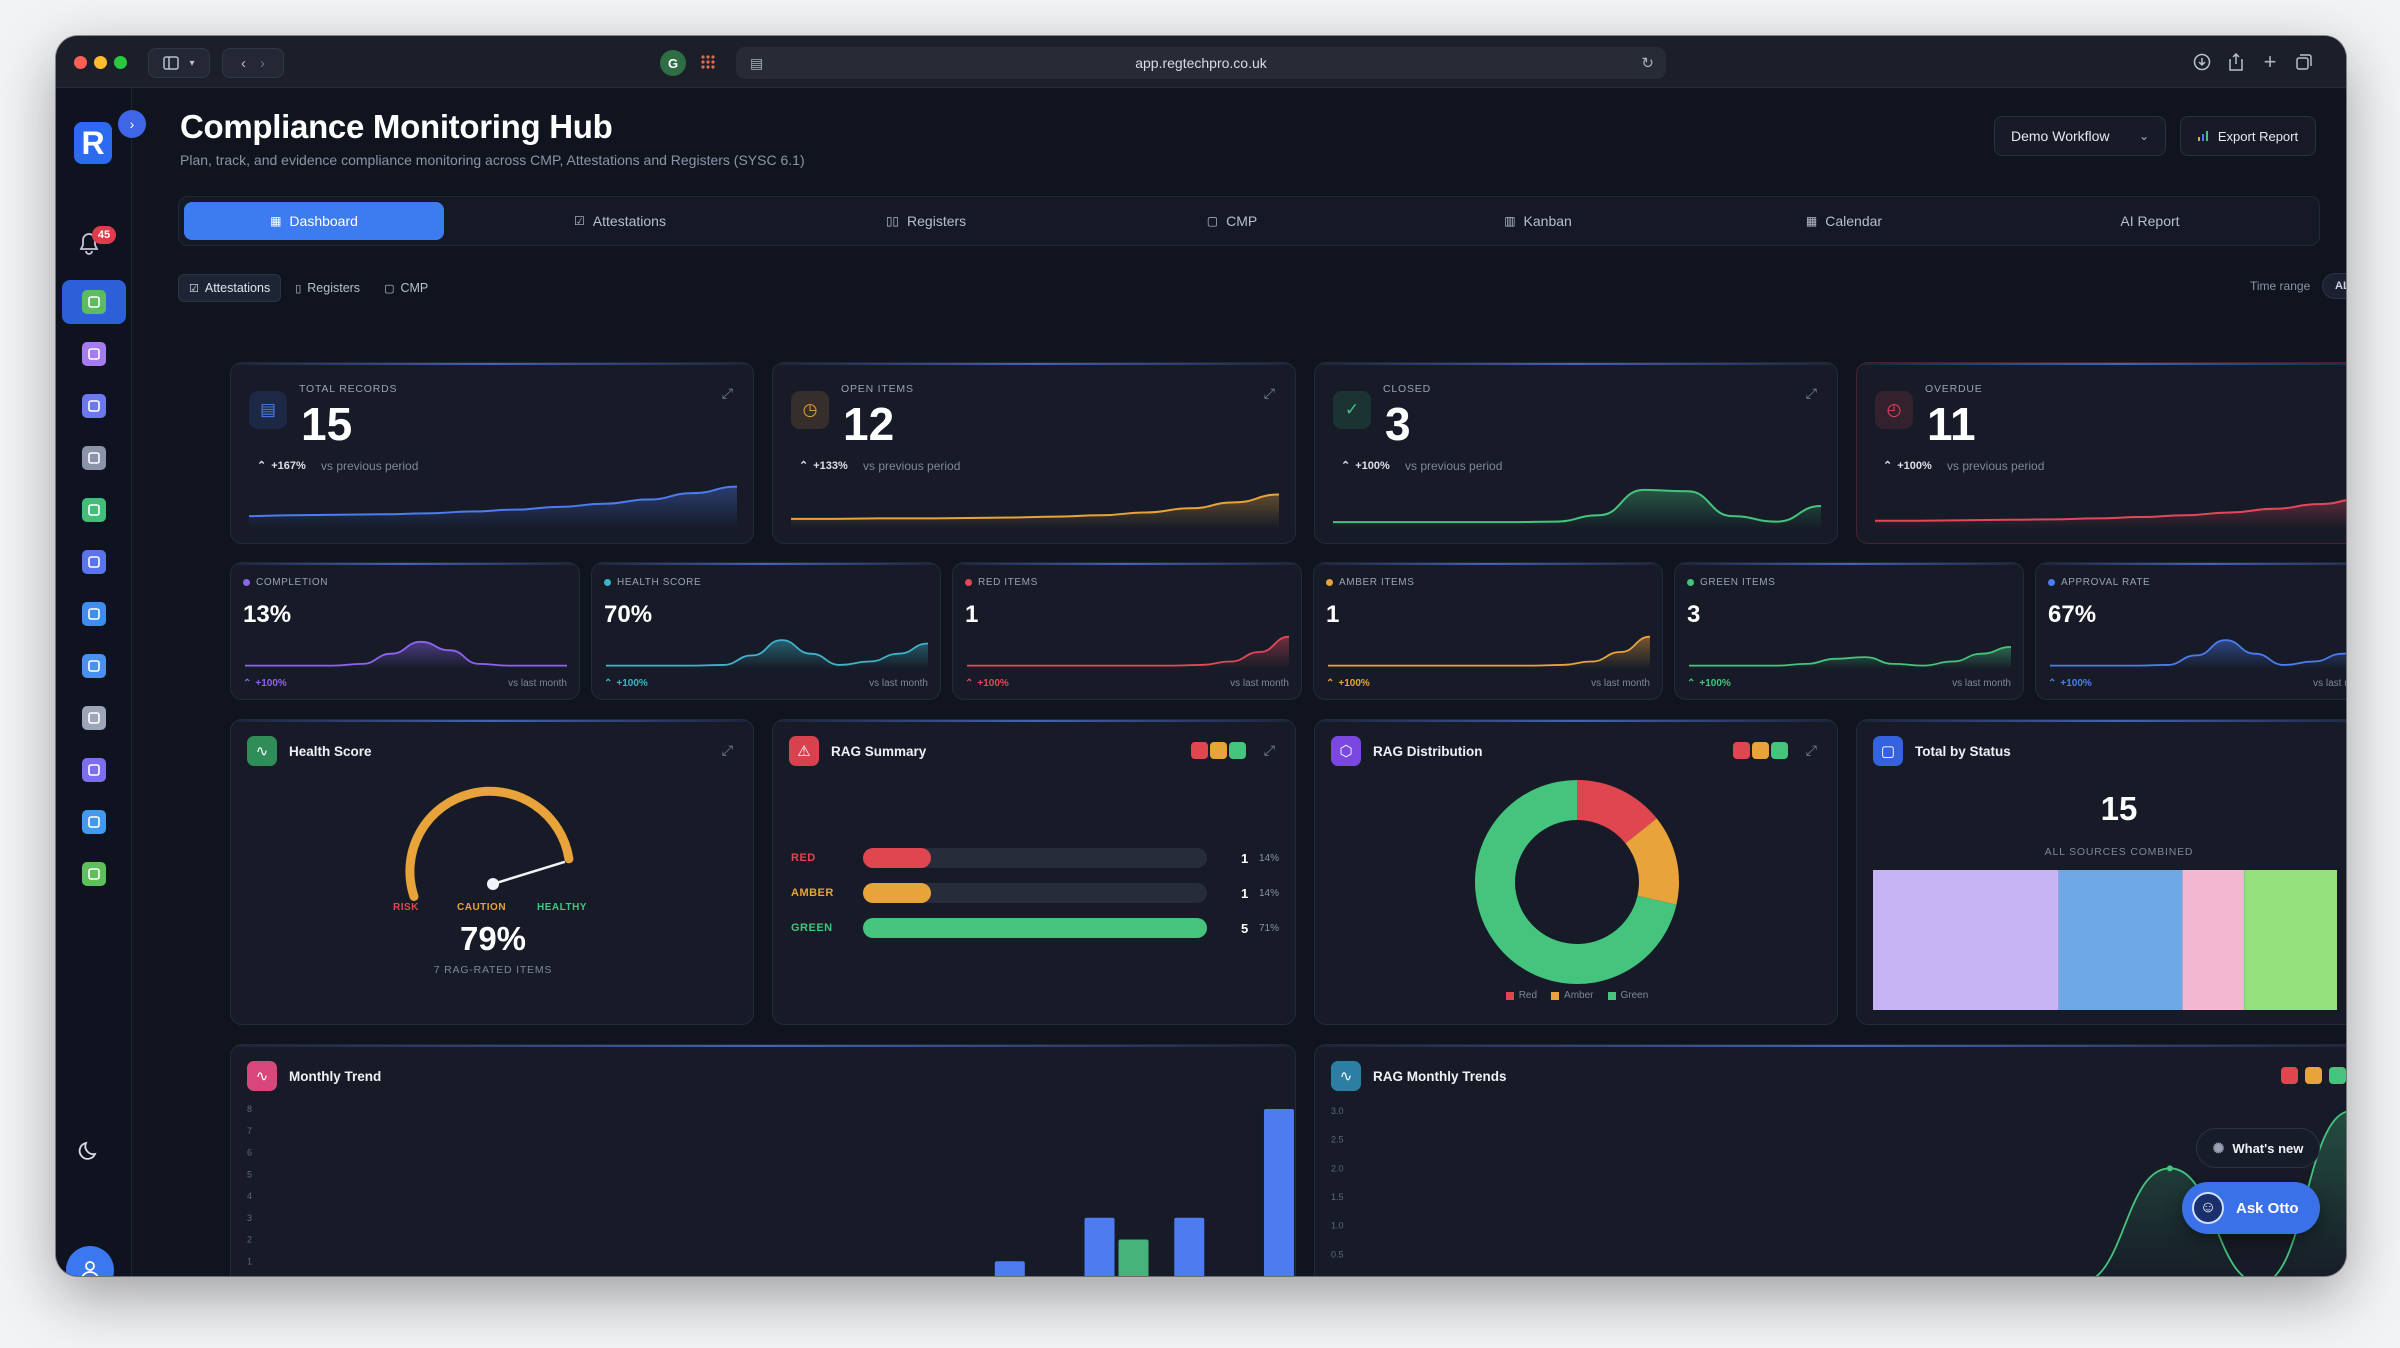  I want to click on sidebar-item-workflows, so click(94, 302).